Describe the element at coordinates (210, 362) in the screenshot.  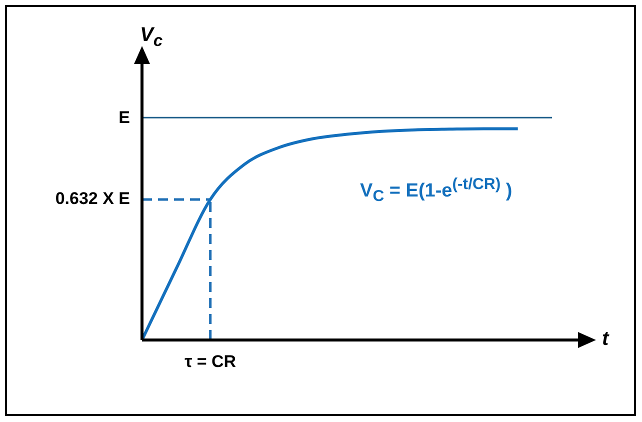
I see `text: τ = CR` at that location.